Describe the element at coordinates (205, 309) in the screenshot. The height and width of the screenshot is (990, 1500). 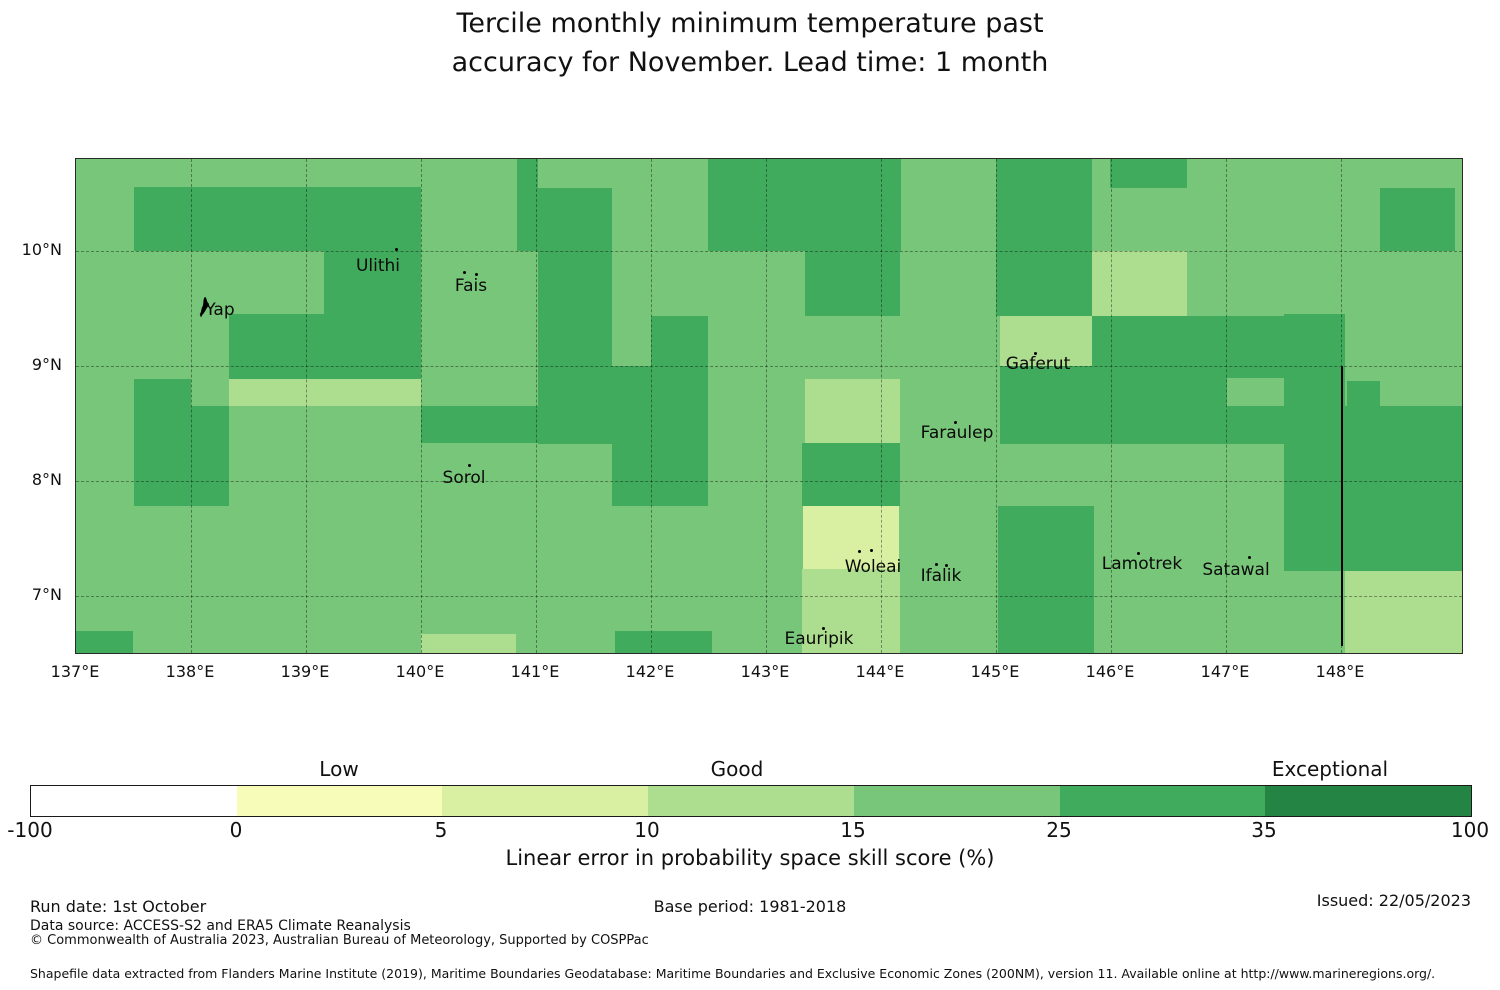
I see `yap-island-icon` at that location.